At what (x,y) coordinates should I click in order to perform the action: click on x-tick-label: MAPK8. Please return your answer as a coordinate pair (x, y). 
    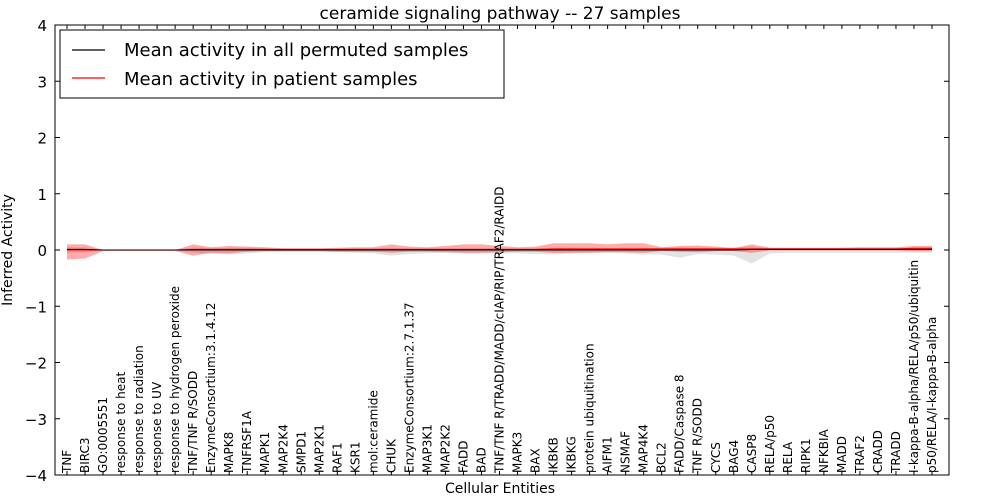
    Looking at the image, I should click on (229, 452).